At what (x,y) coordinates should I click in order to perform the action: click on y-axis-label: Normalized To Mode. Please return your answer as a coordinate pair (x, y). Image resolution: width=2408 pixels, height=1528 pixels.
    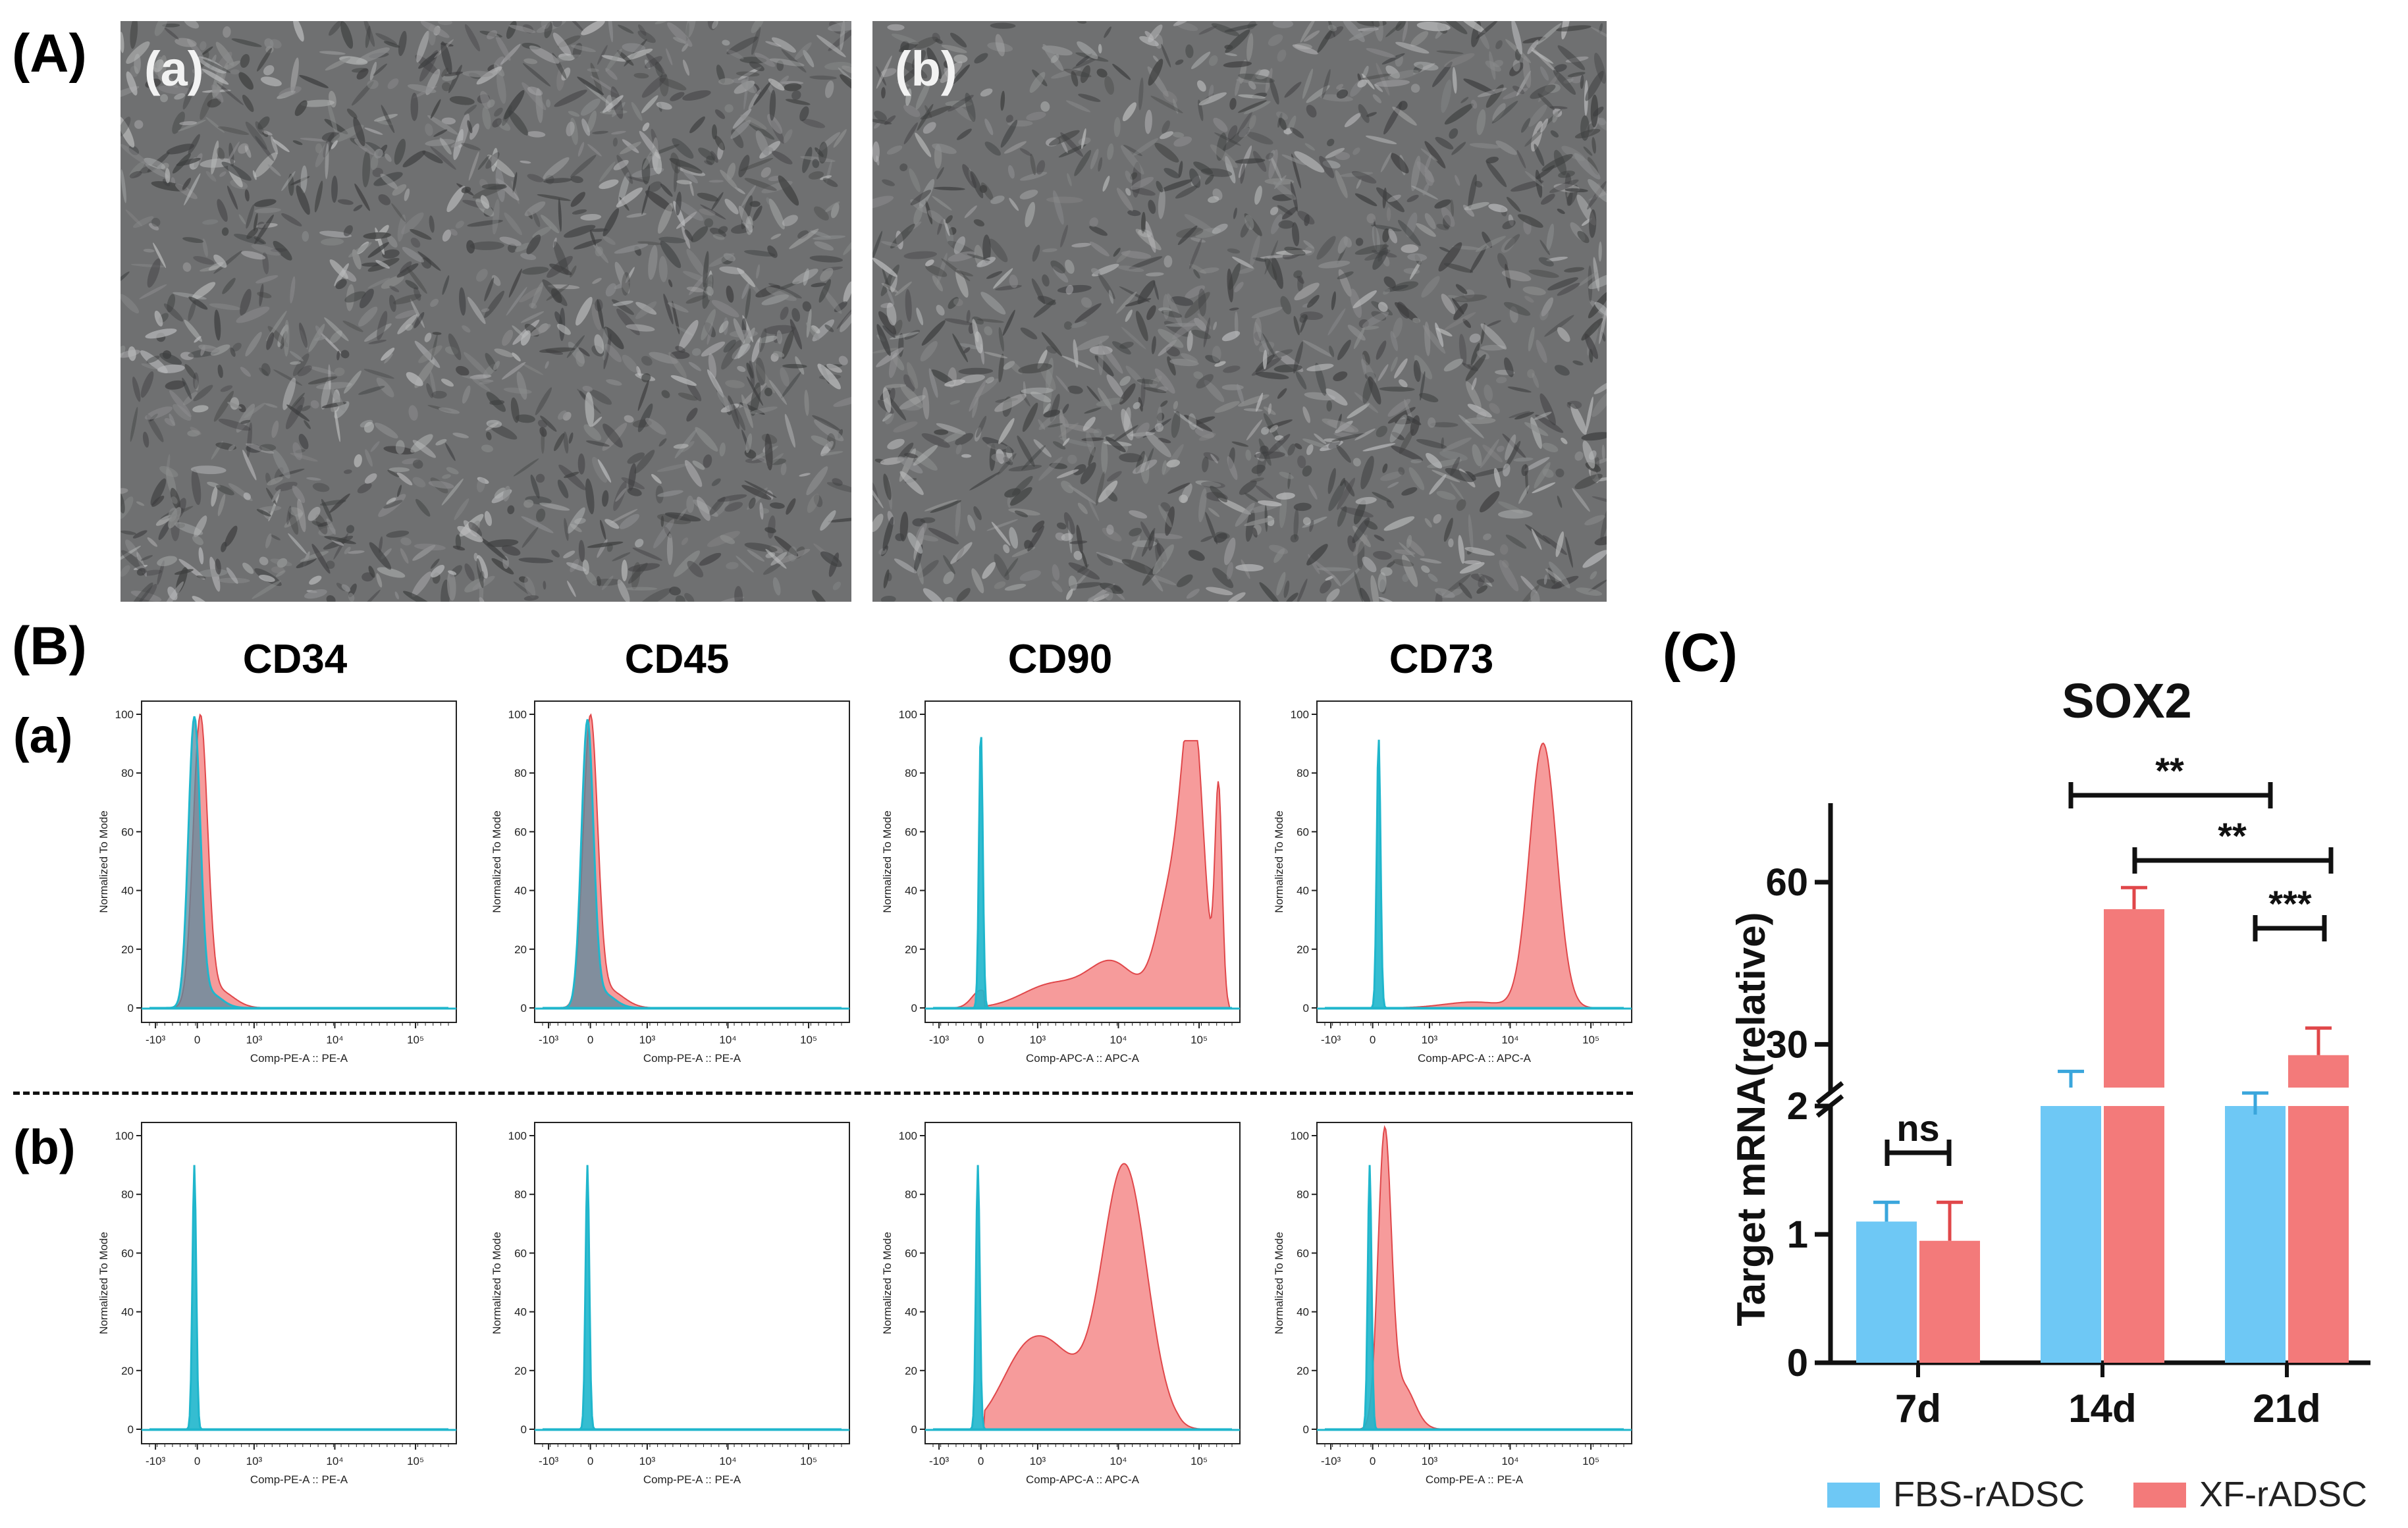
    Looking at the image, I should click on (497, 862).